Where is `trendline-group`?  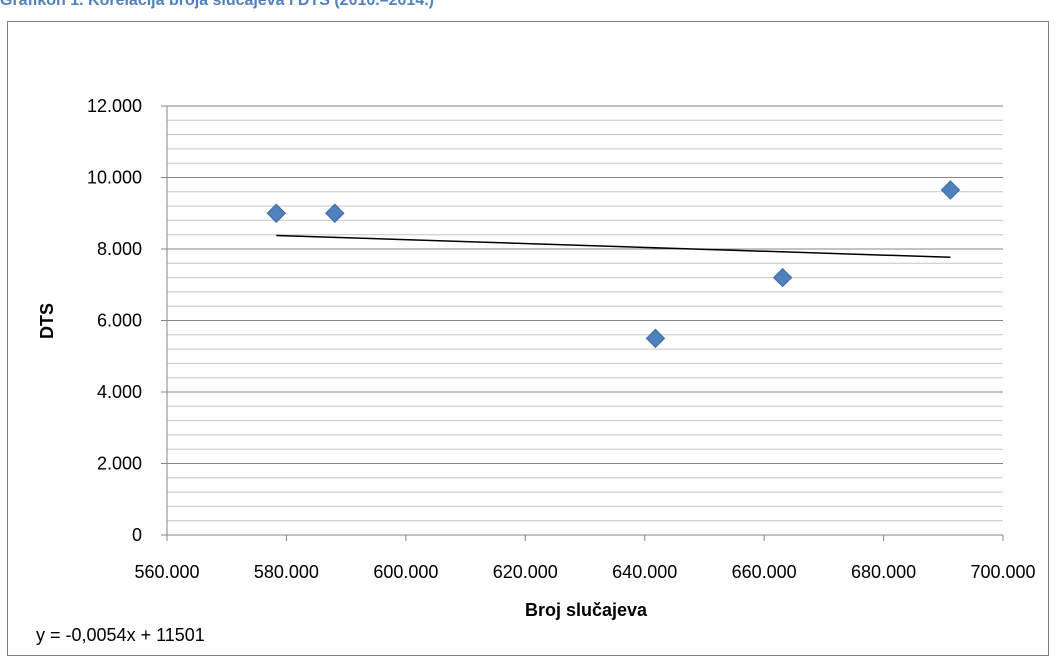
trendline-group is located at coordinates (613, 246).